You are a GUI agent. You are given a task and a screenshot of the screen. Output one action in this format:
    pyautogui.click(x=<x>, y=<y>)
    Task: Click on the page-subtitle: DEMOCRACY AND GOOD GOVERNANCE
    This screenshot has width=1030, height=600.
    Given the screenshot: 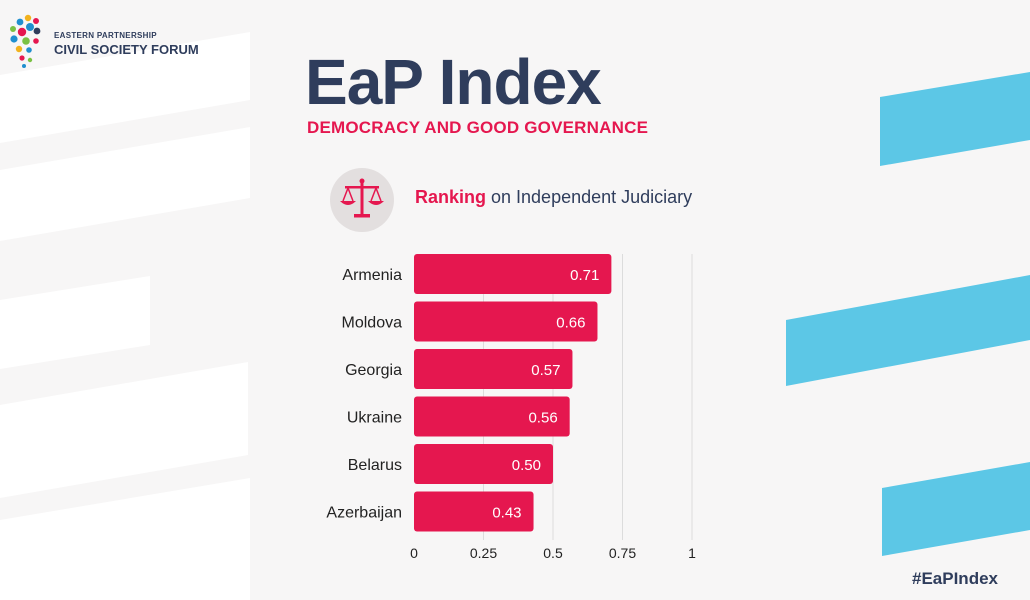 What is the action you would take?
    pyautogui.click(x=478, y=127)
    